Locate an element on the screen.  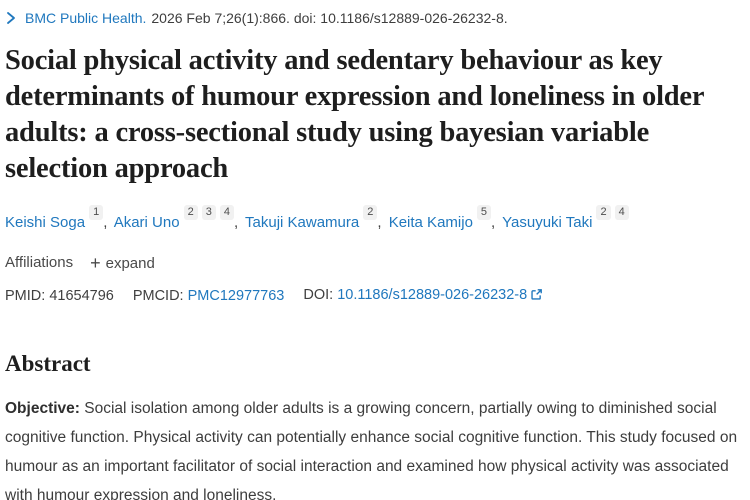
pmid-label: PMID: is located at coordinates (25, 296).